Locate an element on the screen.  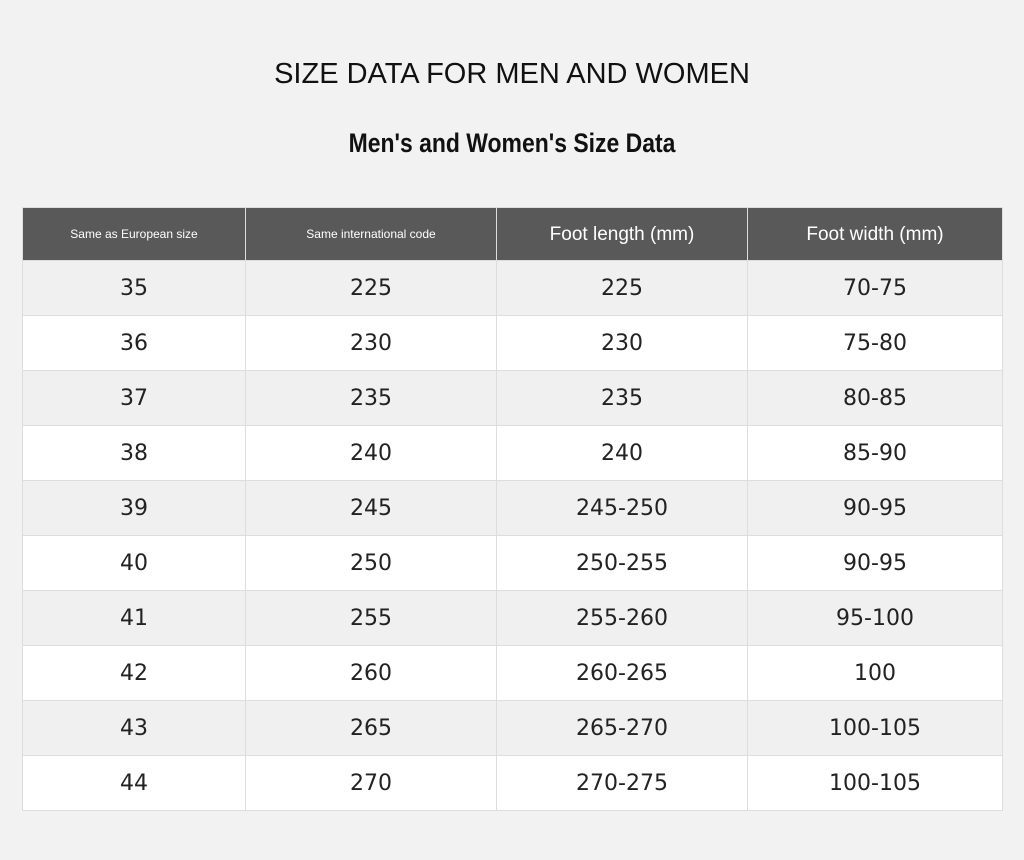
table-cell: 250 is located at coordinates (371, 563).